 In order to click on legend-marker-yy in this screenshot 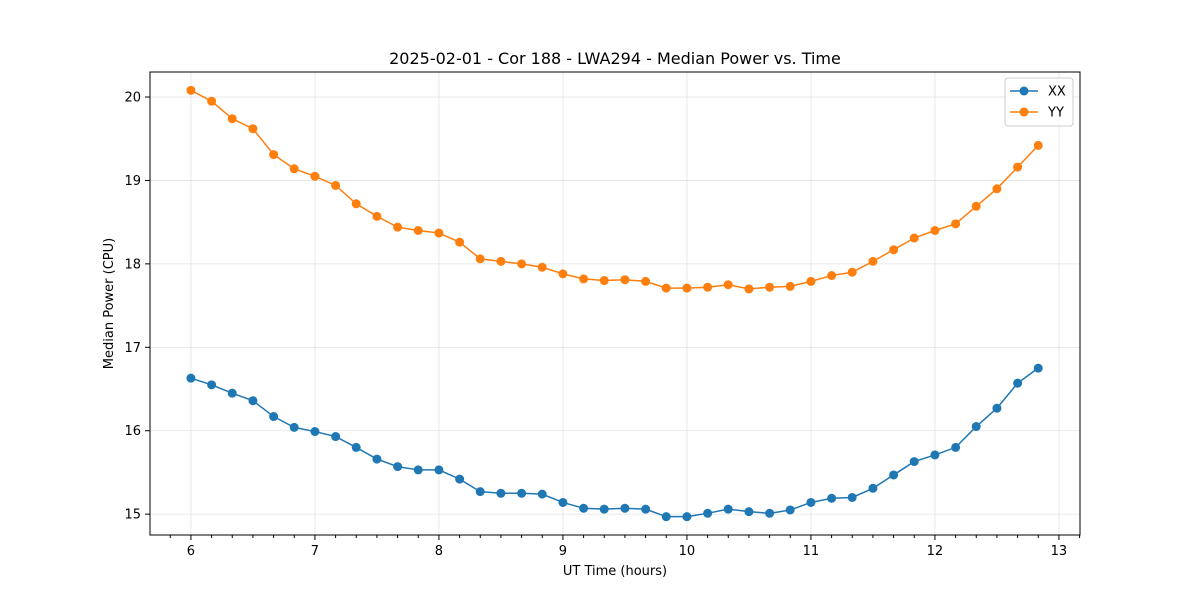, I will do `click(1024, 112)`.